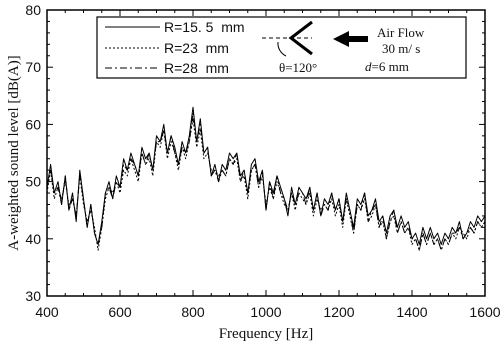  What do you see at coordinates (350, 39) in the screenshot?
I see `airflow-arrow-icon` at bounding box center [350, 39].